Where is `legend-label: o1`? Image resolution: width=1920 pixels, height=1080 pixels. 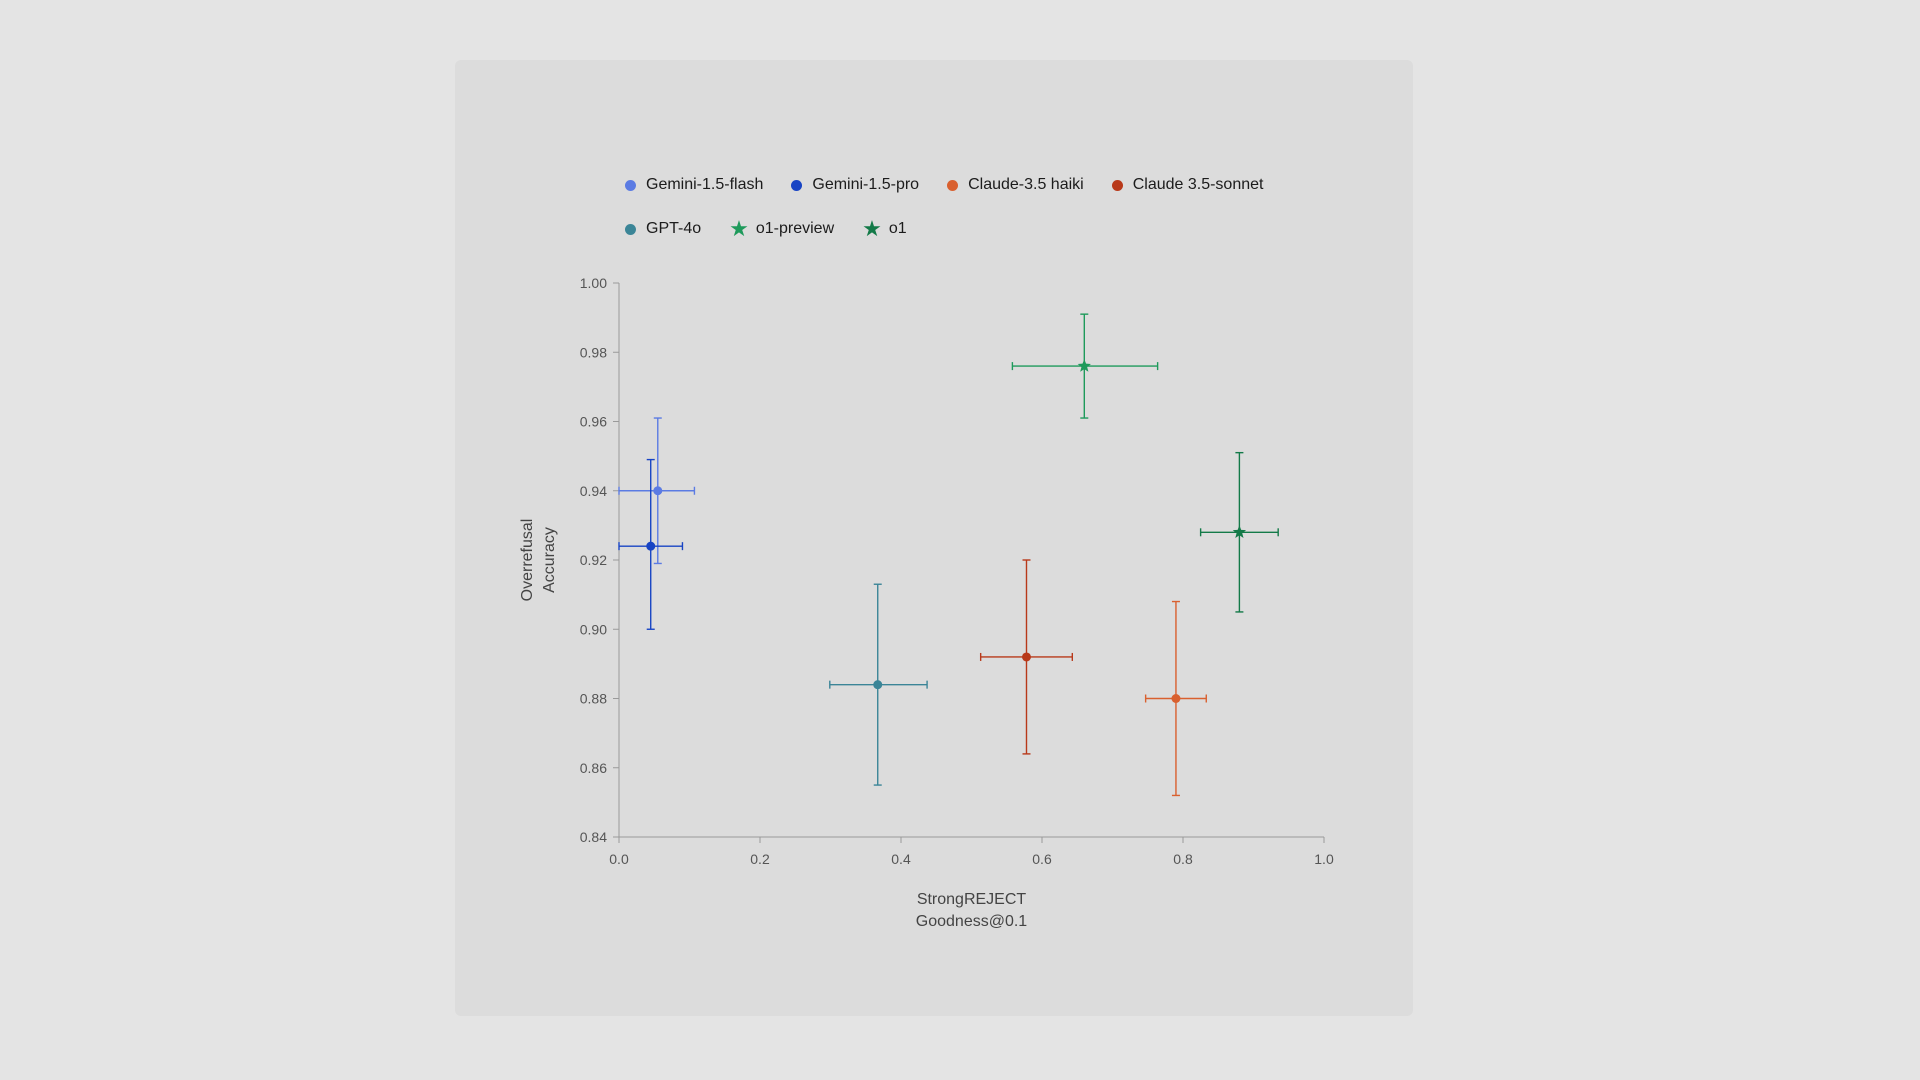
legend-label: o1 is located at coordinates (897, 228).